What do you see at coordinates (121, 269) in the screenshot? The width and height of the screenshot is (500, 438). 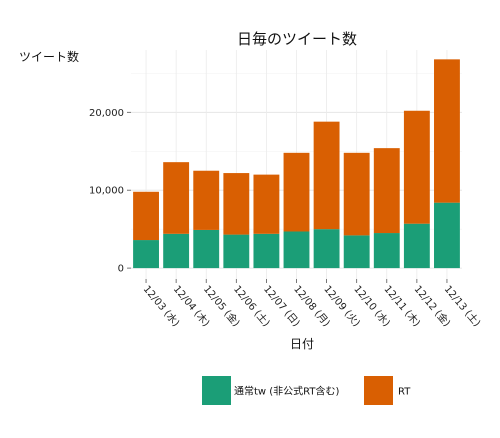 I see `y-tick-label: 0` at bounding box center [121, 269].